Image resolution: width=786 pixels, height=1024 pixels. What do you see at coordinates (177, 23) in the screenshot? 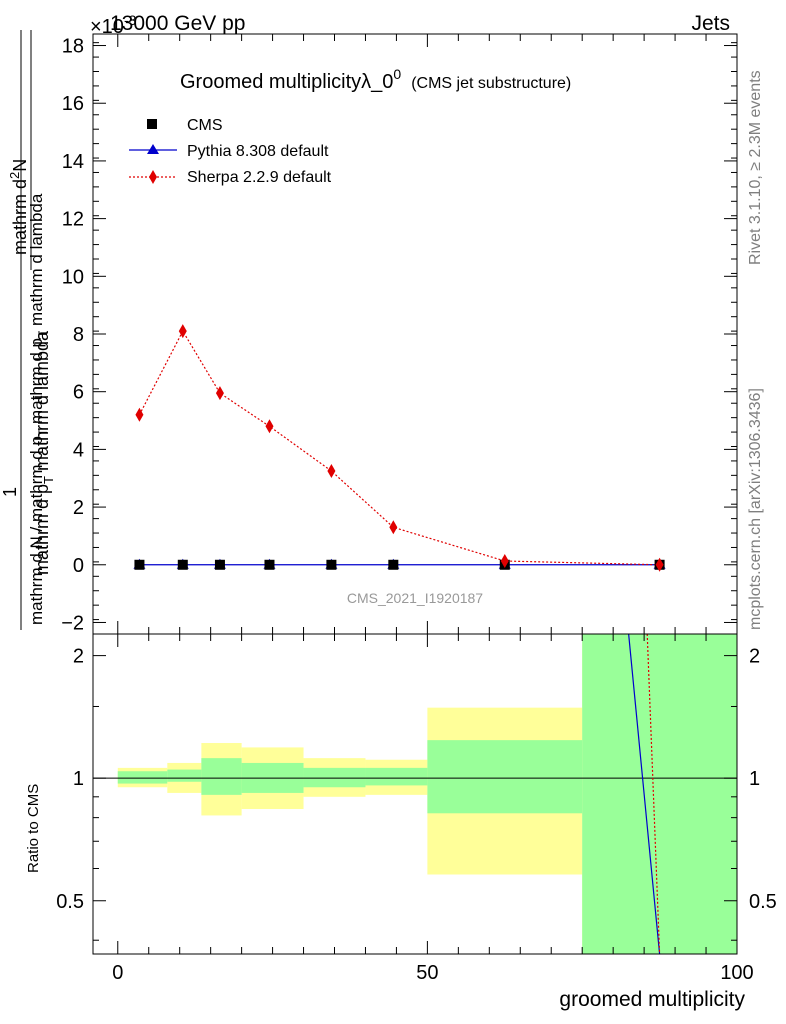
I see `energy-label: 13000 GeV pp` at bounding box center [177, 23].